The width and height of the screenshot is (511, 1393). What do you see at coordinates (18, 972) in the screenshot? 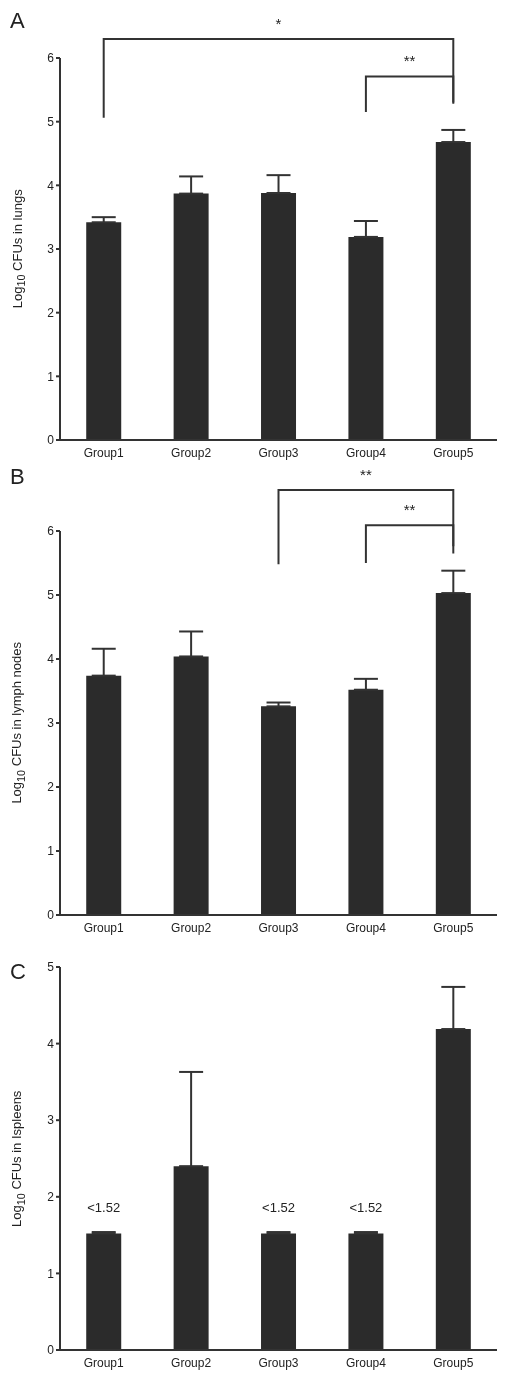
I see `chart-title: C` at bounding box center [18, 972].